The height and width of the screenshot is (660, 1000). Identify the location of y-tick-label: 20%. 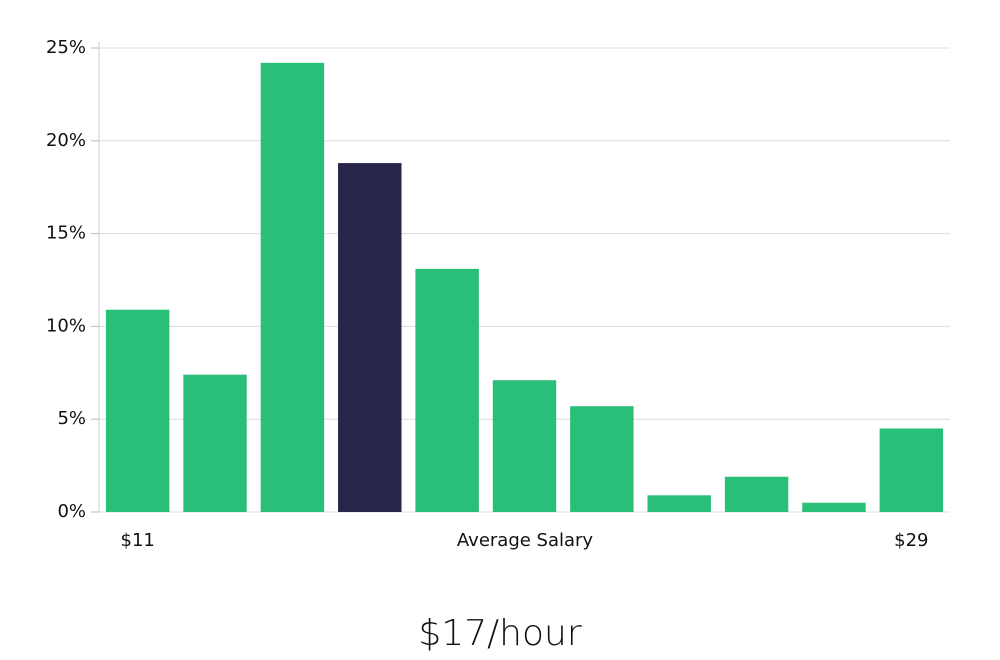
(66, 140).